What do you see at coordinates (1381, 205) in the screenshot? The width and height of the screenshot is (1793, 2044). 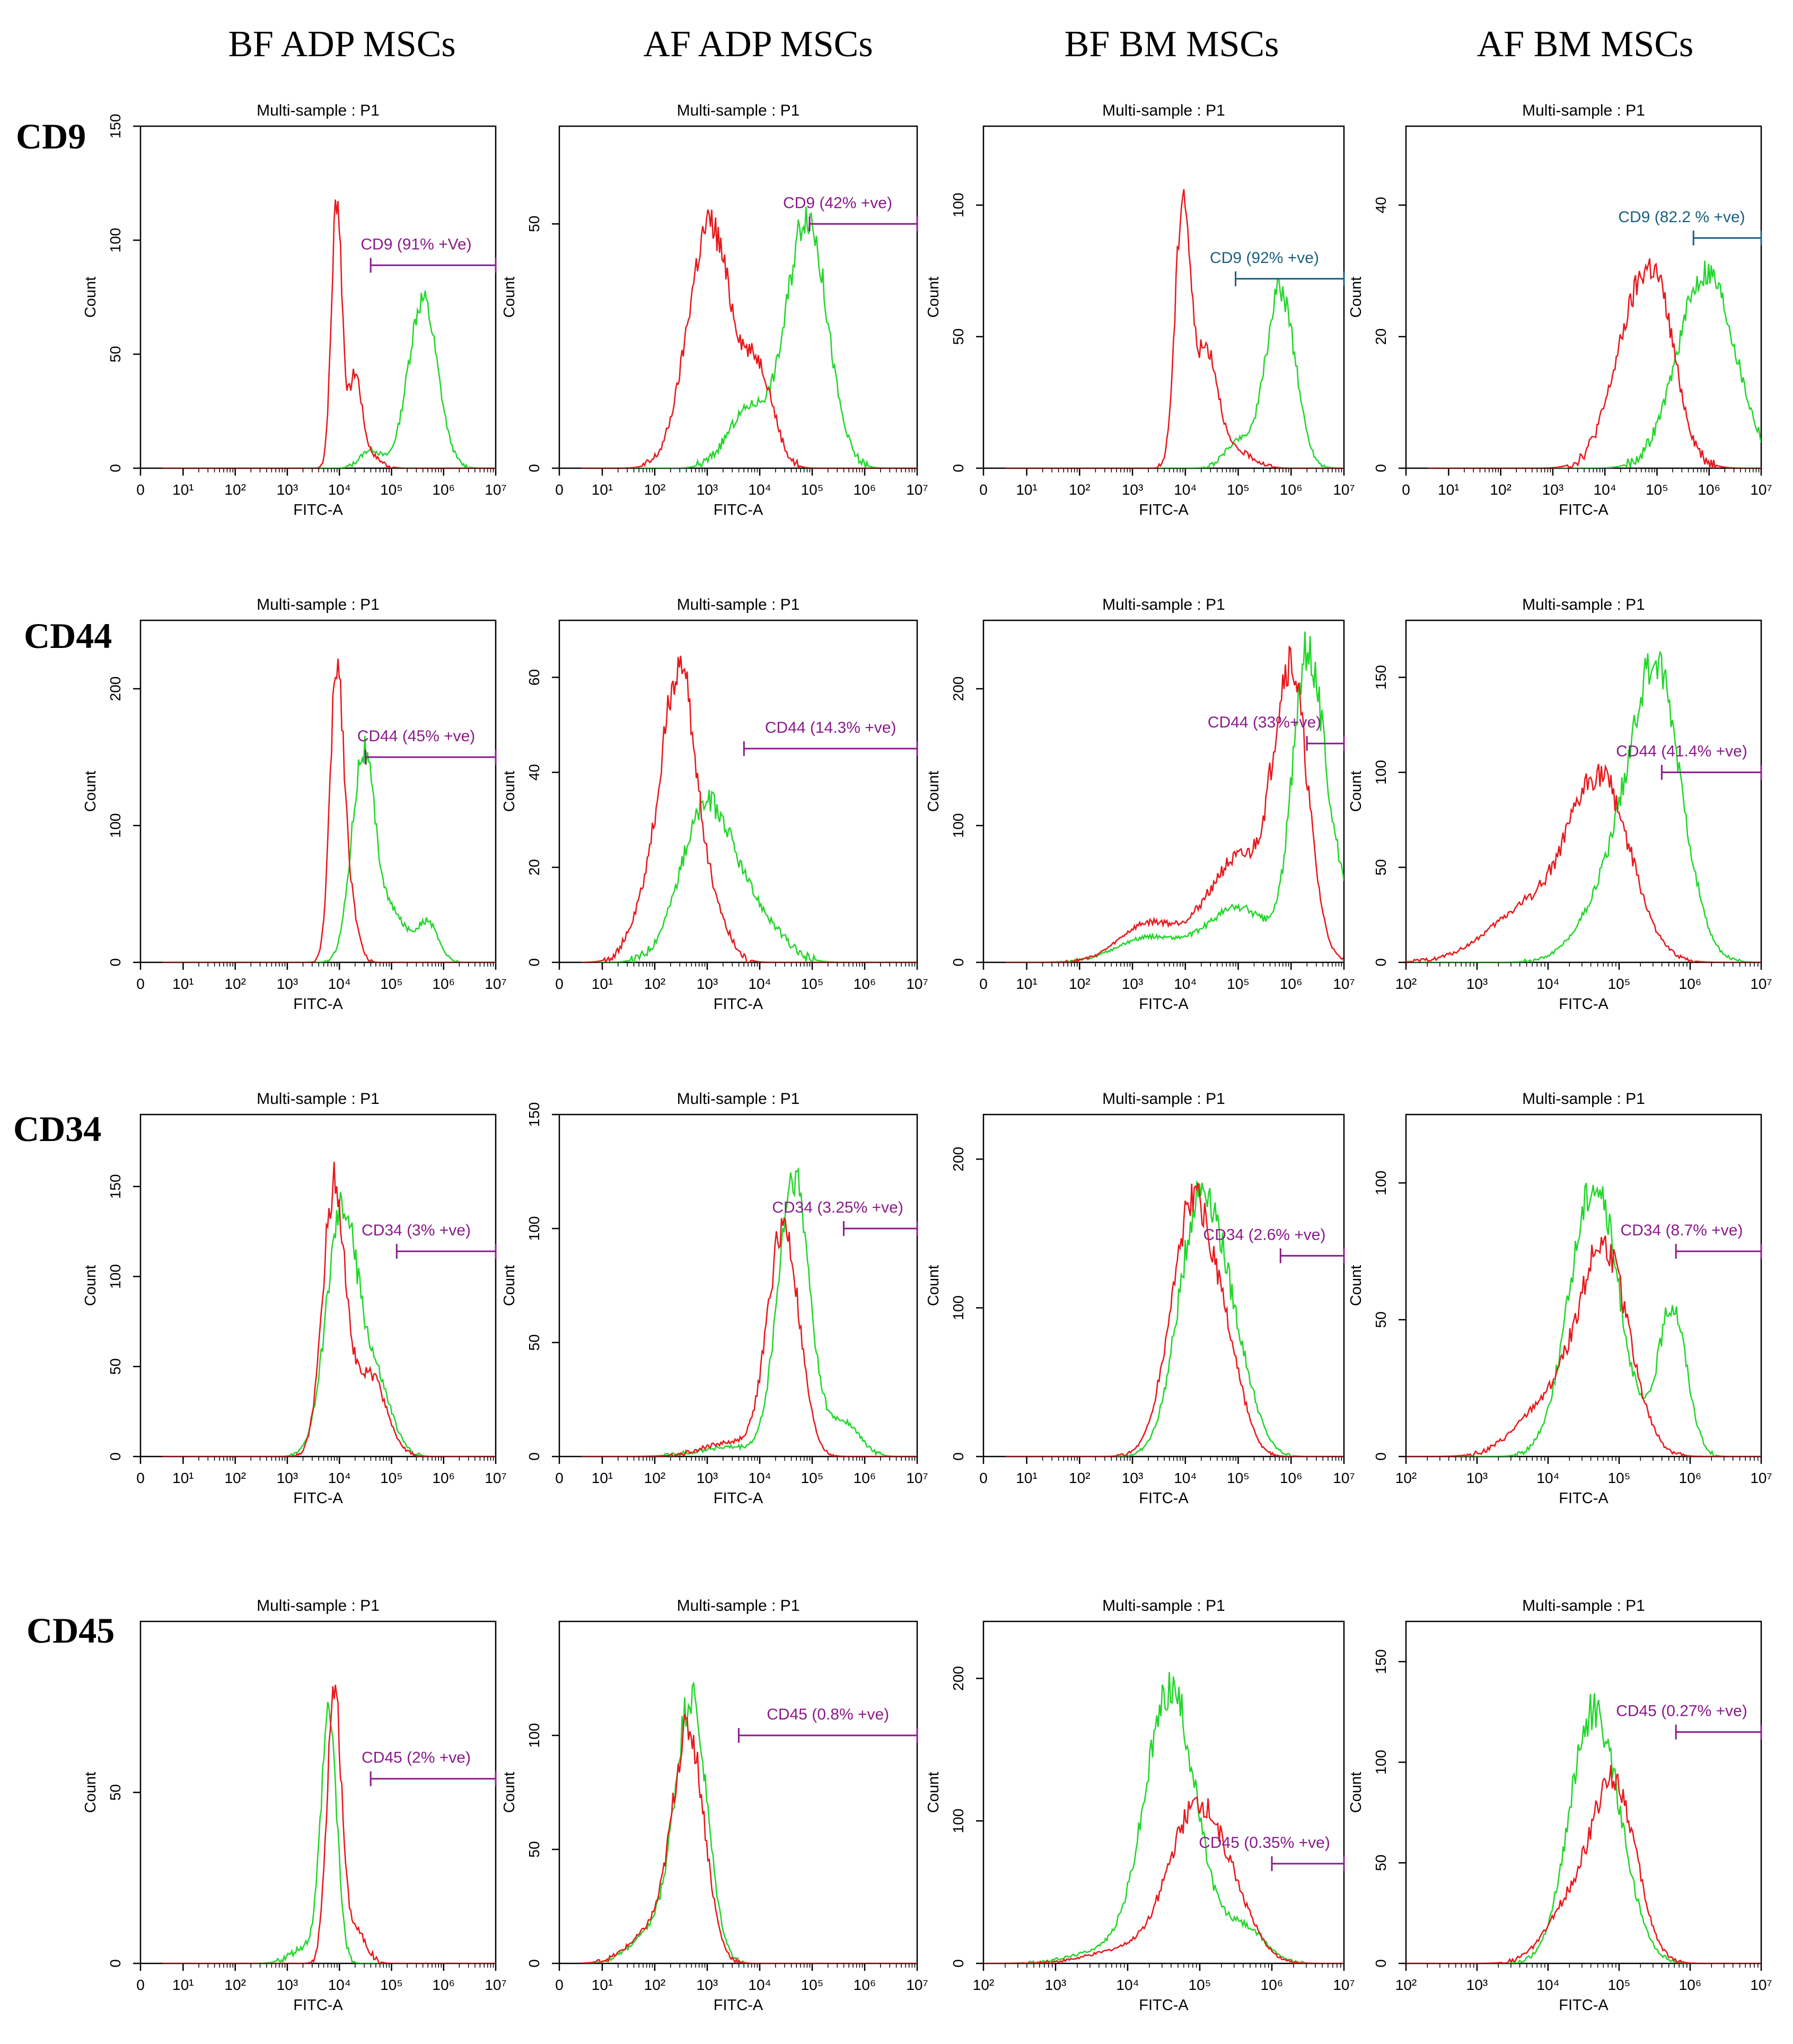 I see `y-tick-label: 40` at bounding box center [1381, 205].